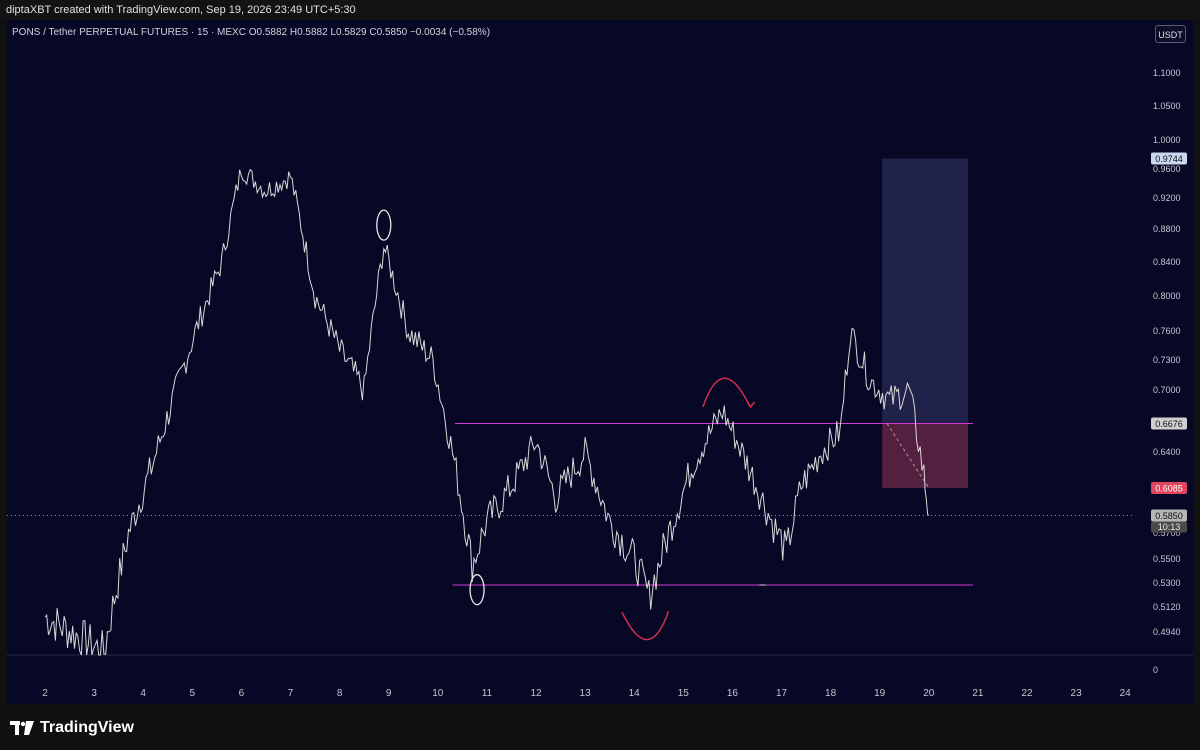 This screenshot has height=750, width=1200. Describe the element at coordinates (389, 693) in the screenshot. I see `x-axis-tick-label: 9` at that location.